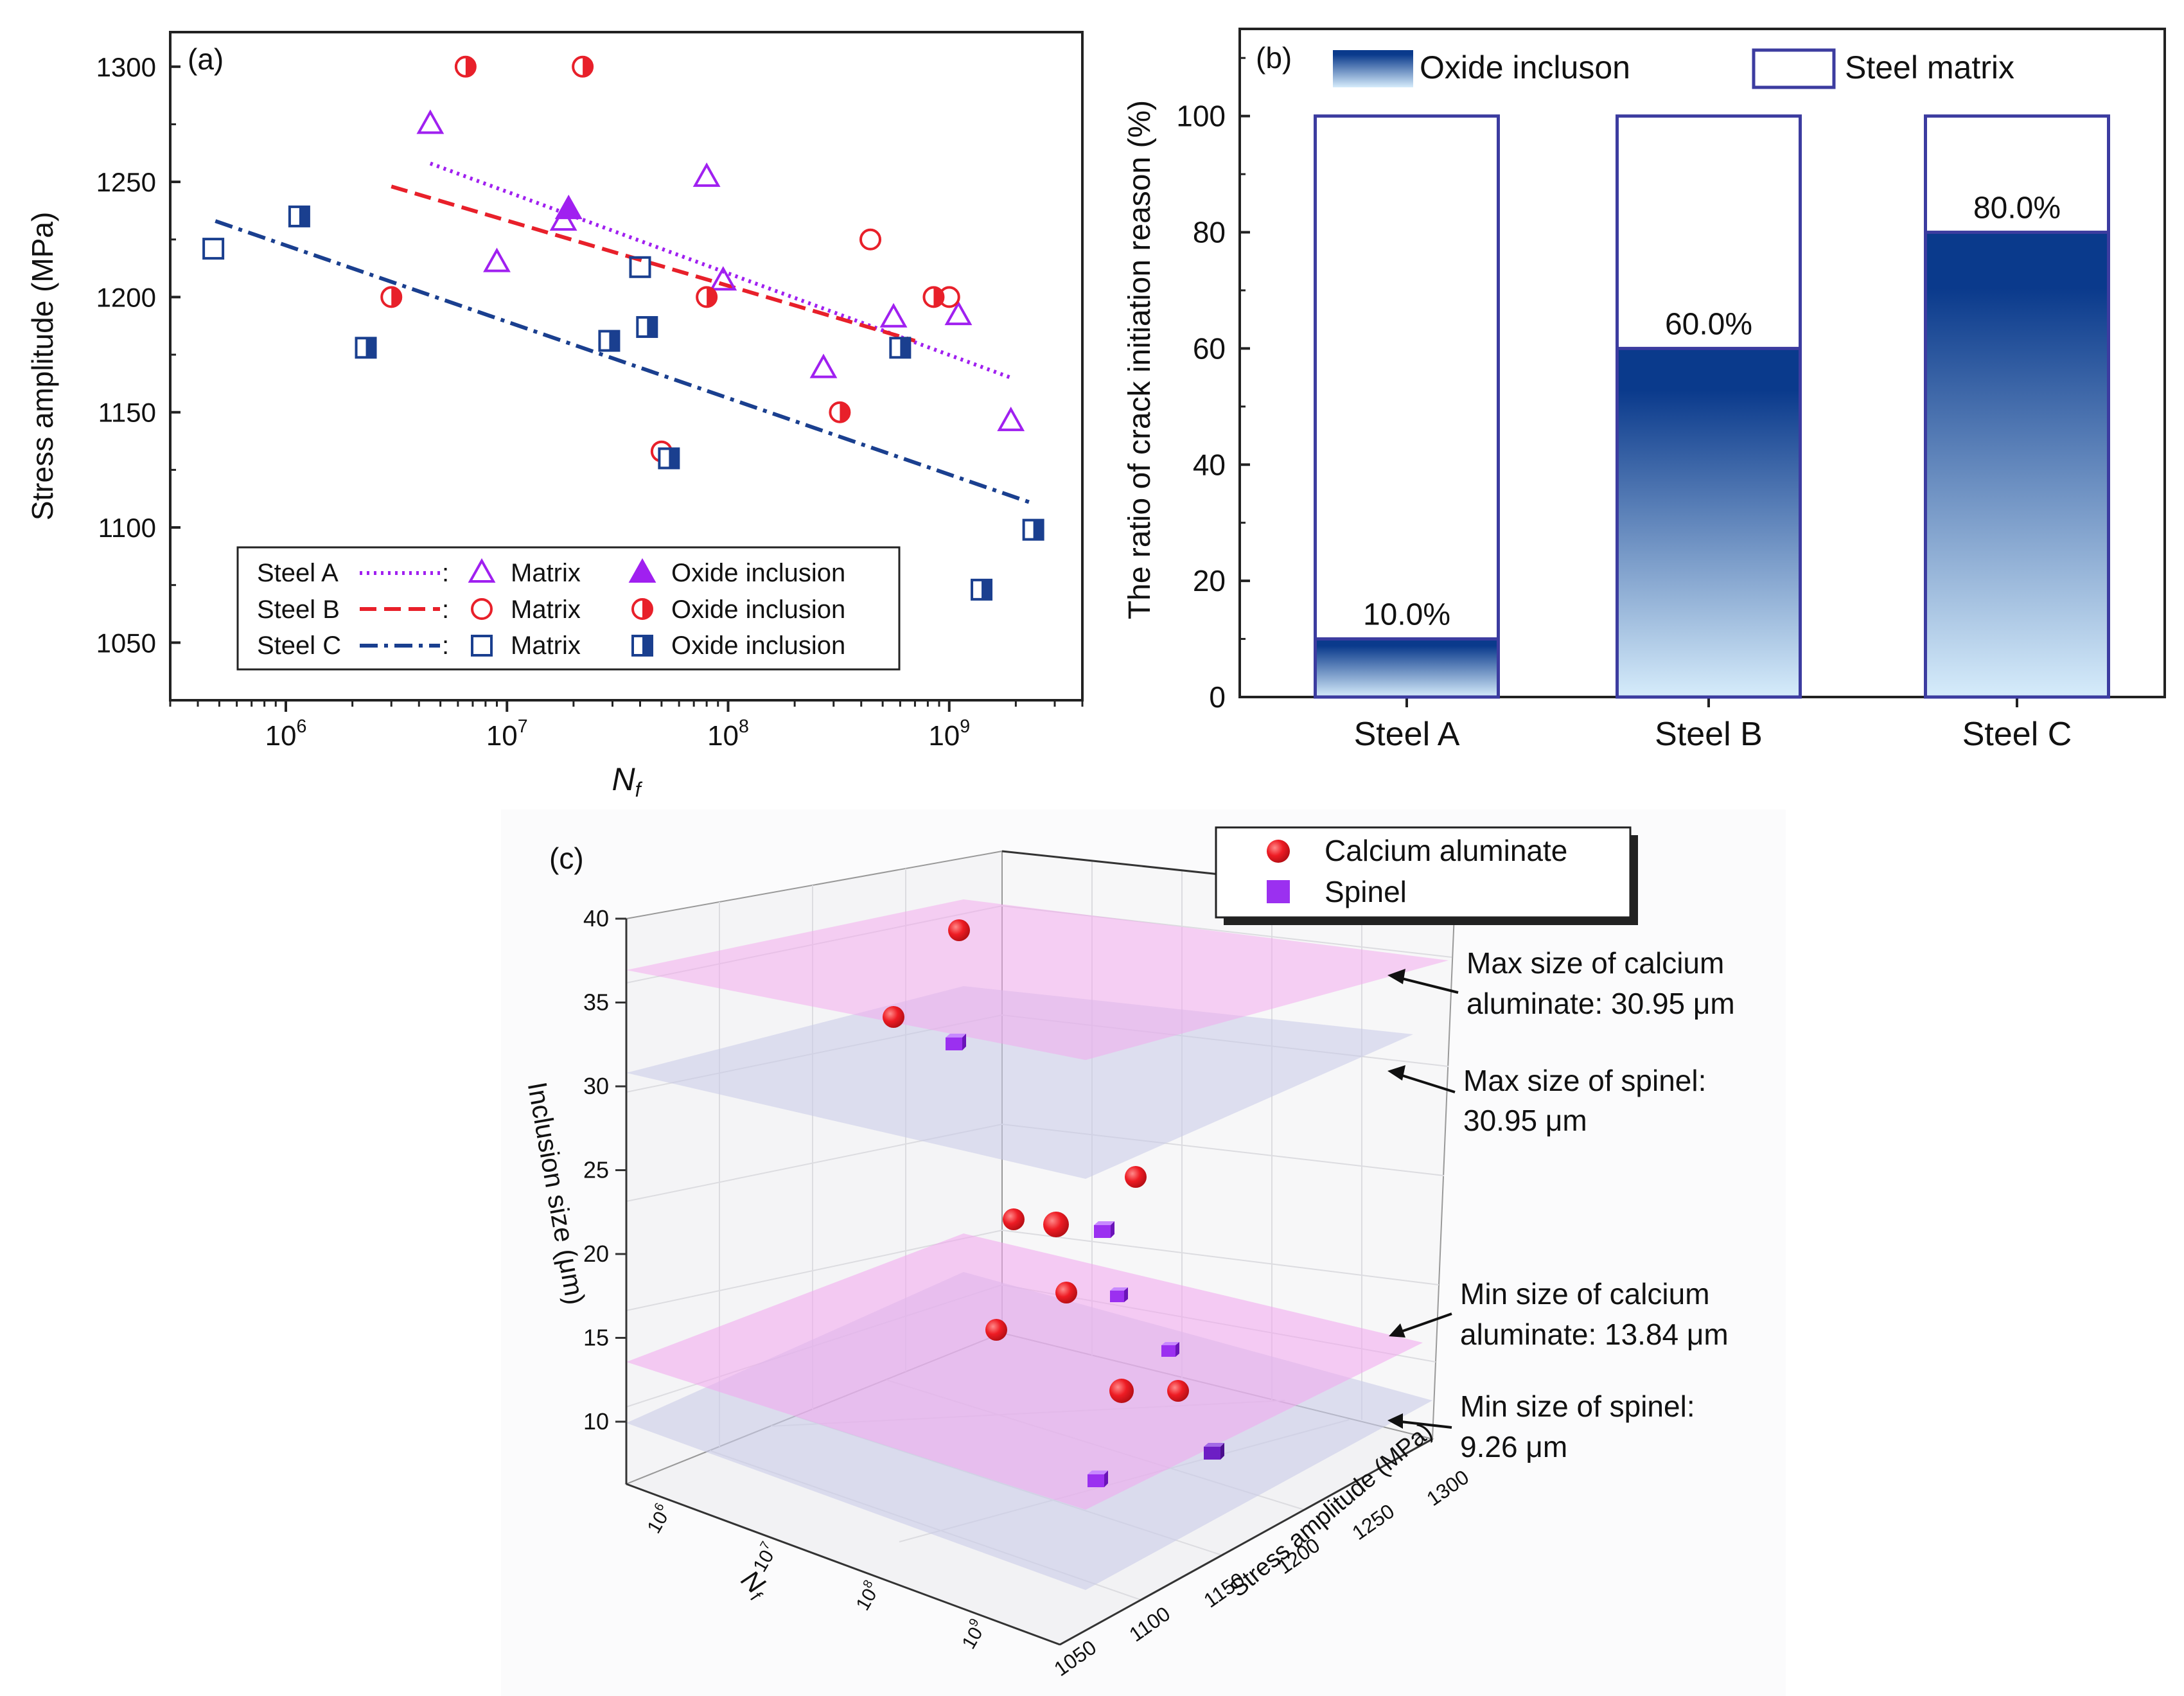  Describe the element at coordinates (127, 413) in the screenshot. I see `y-tick-label: 1150` at that location.